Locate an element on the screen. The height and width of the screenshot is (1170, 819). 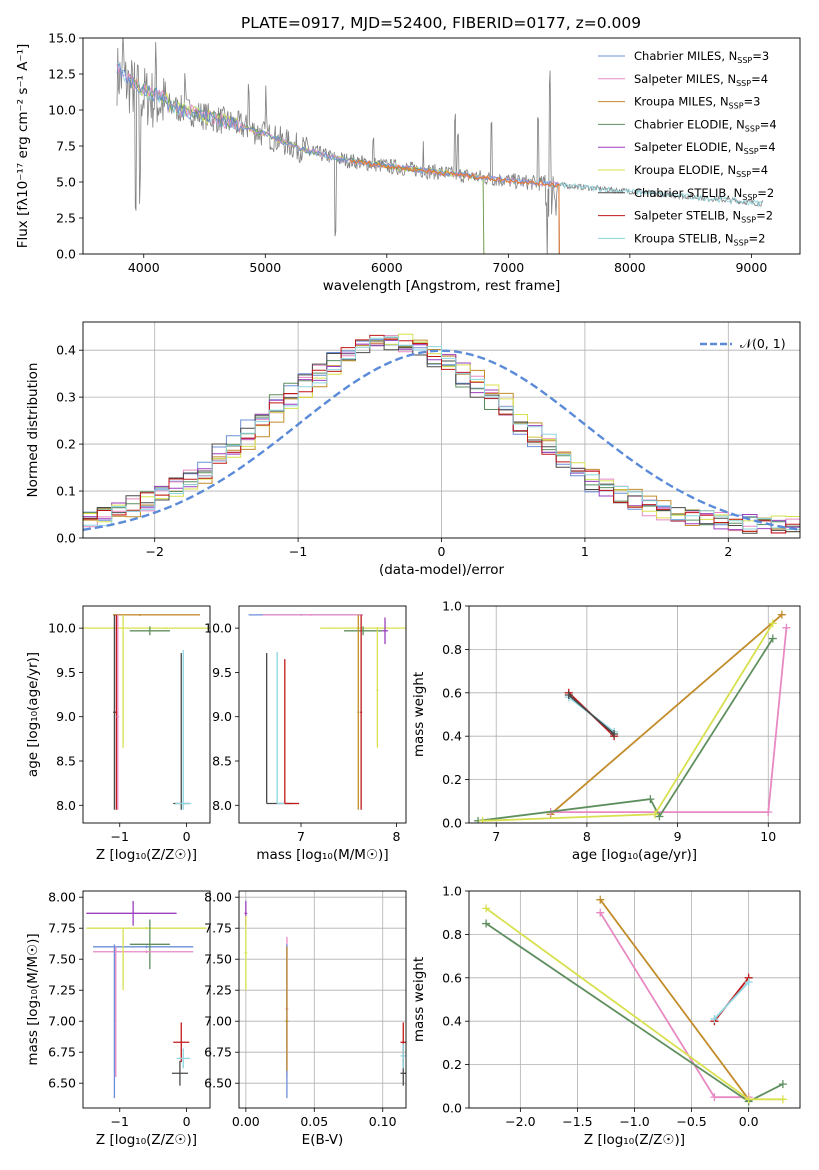
x-tick-label: 9000 is located at coordinates (751, 267).